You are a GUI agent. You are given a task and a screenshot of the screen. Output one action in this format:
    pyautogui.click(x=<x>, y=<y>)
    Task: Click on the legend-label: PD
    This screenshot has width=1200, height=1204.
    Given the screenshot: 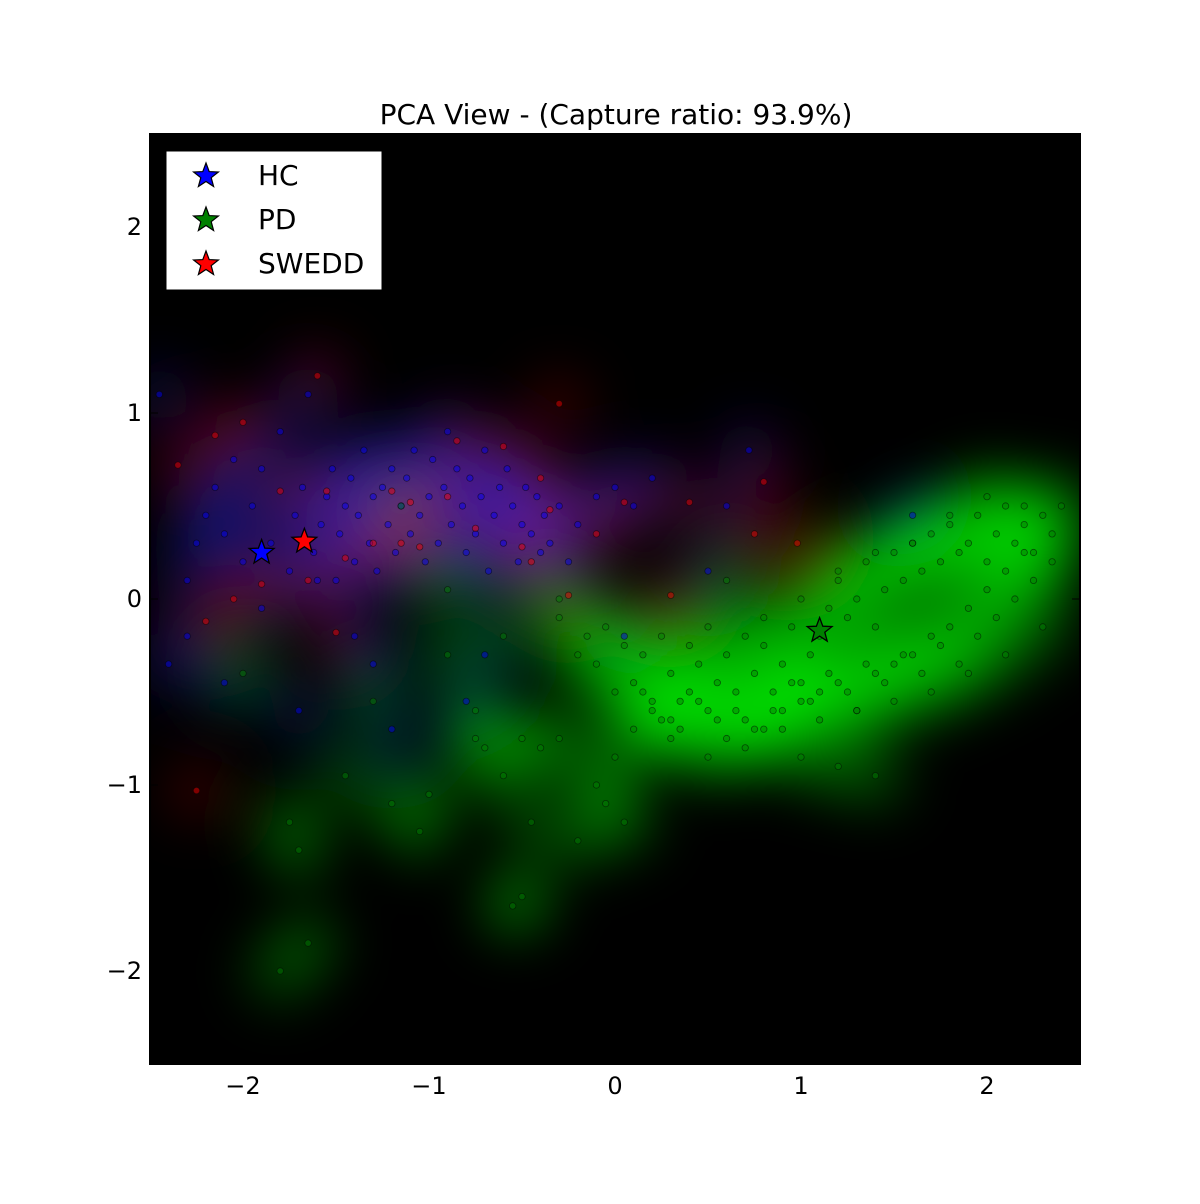 What is the action you would take?
    pyautogui.click(x=277, y=219)
    